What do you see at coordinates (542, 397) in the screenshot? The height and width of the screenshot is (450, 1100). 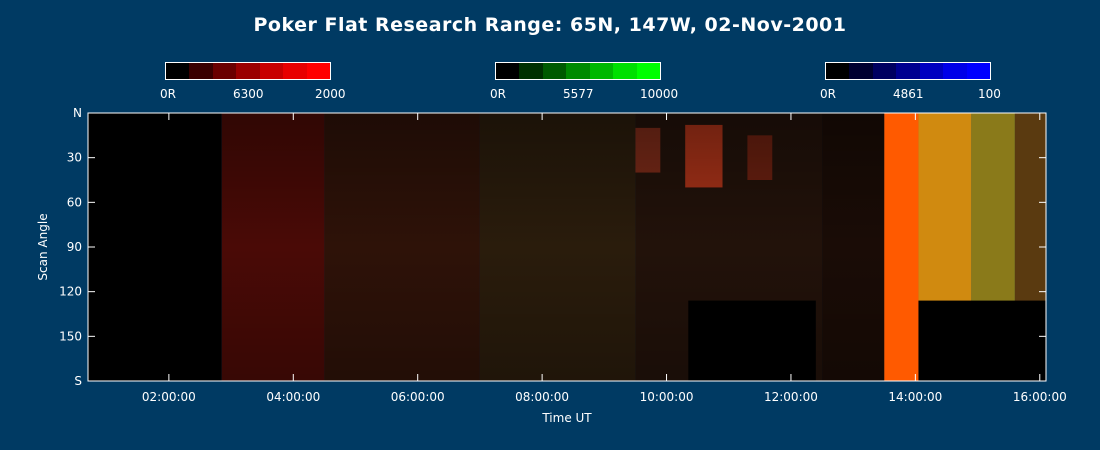 I see `x-tick-label: 08:00:00` at bounding box center [542, 397].